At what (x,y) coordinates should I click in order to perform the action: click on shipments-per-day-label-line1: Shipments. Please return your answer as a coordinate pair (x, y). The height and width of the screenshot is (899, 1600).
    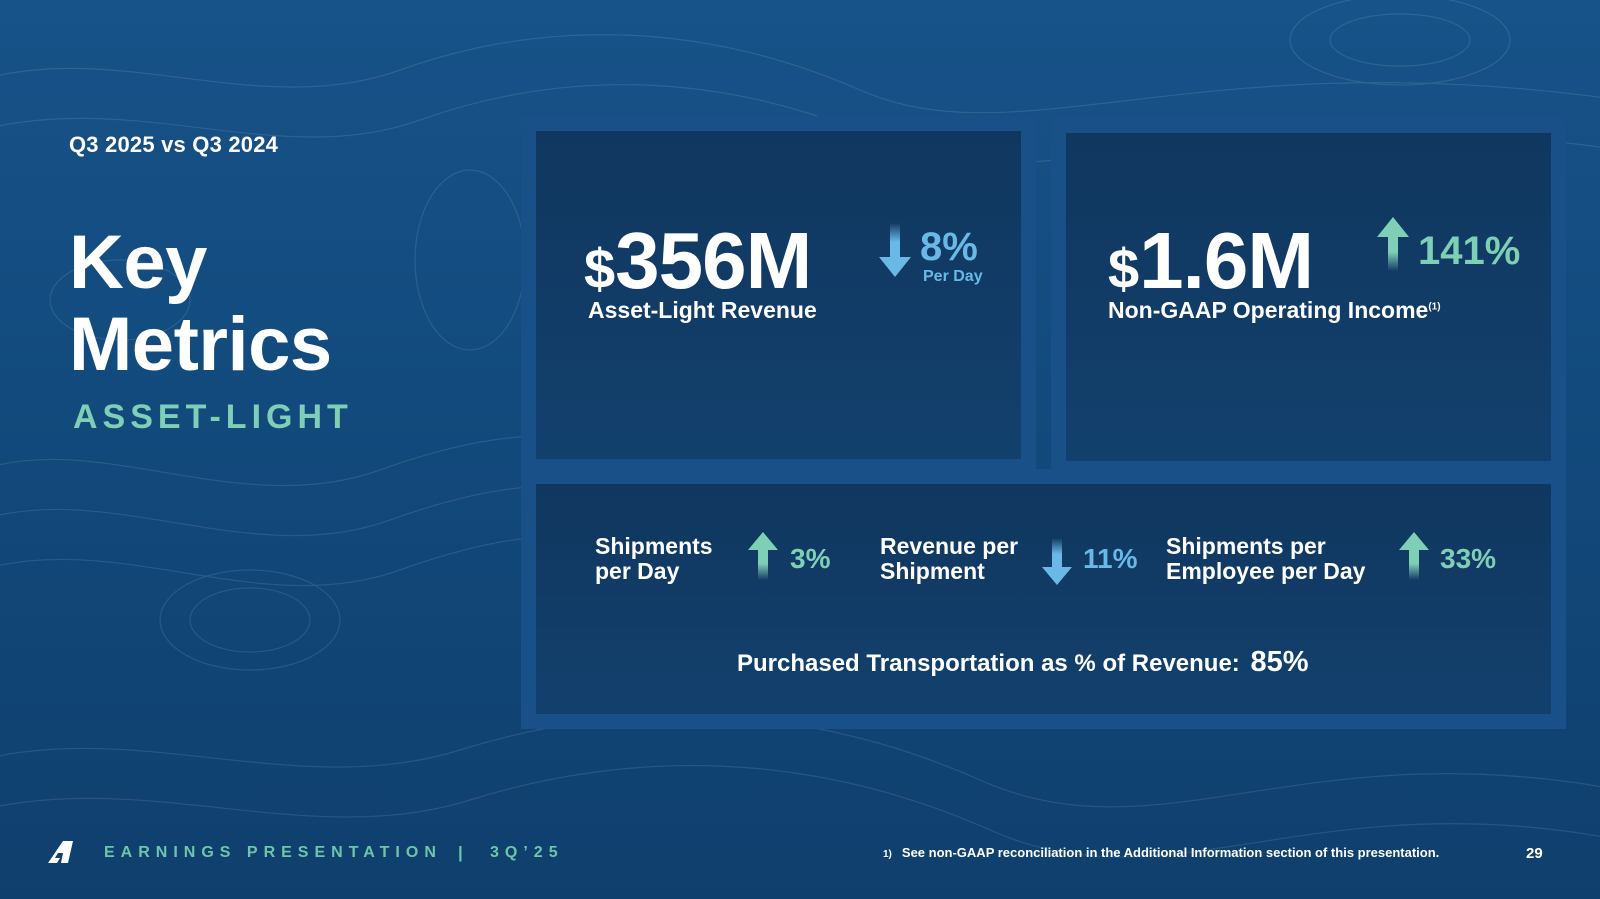
    Looking at the image, I should click on (654, 546).